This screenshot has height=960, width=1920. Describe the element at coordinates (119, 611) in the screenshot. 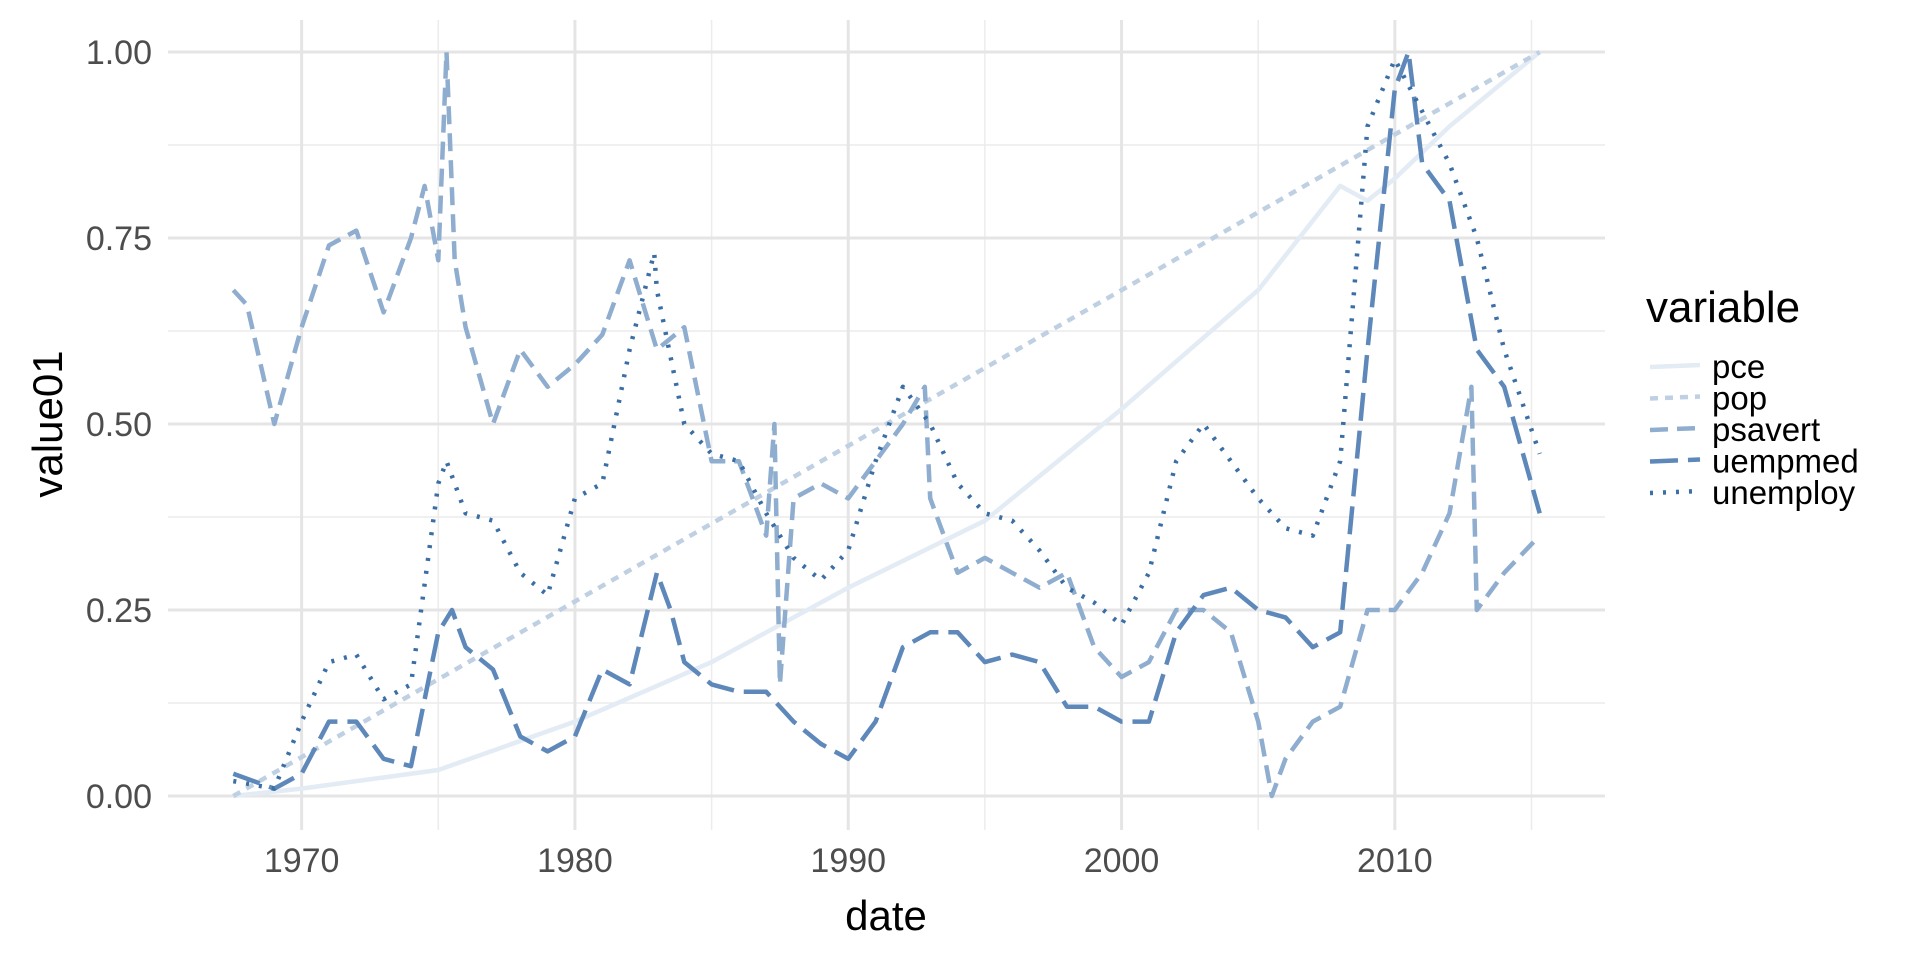

I see `y-tick-label: 0.25` at that location.